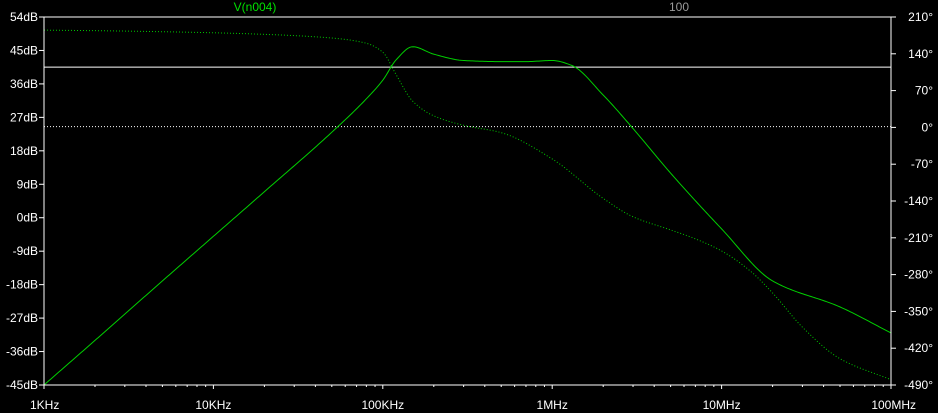  I want to click on cursor-value-label: 100, so click(679, 7).